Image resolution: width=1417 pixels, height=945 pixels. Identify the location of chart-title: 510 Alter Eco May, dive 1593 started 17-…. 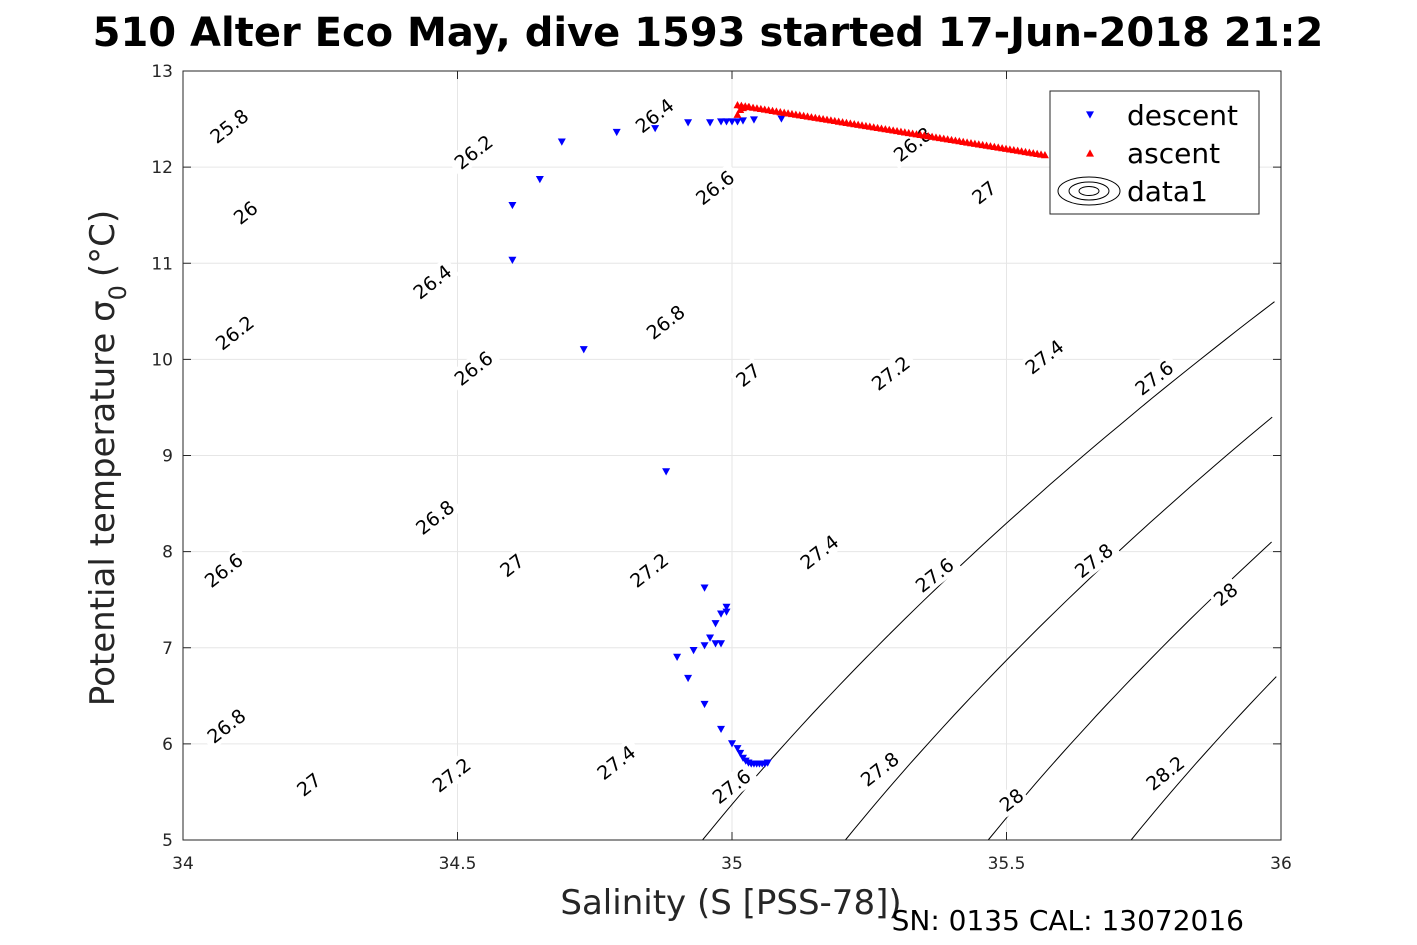
(708, 33).